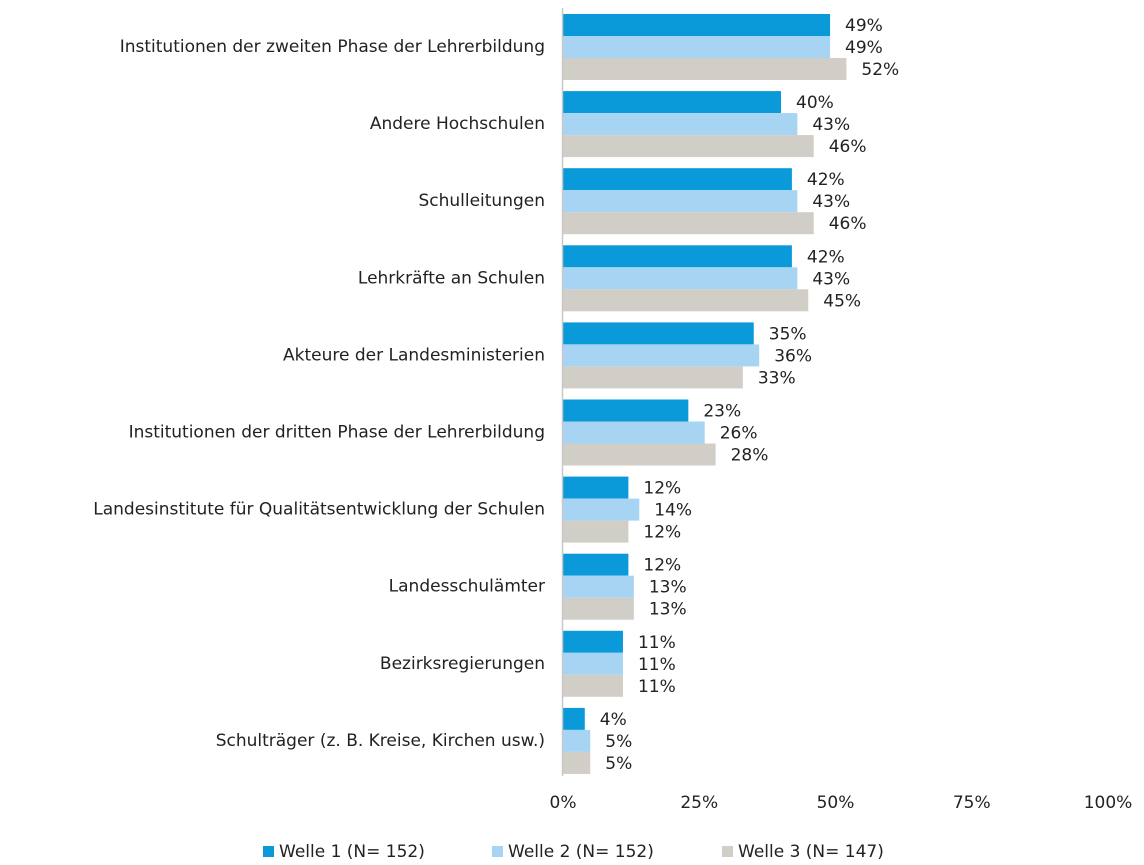 The image size is (1144, 865). Describe the element at coordinates (467, 587) in the screenshot. I see `category-label: Landesschulämter` at that location.